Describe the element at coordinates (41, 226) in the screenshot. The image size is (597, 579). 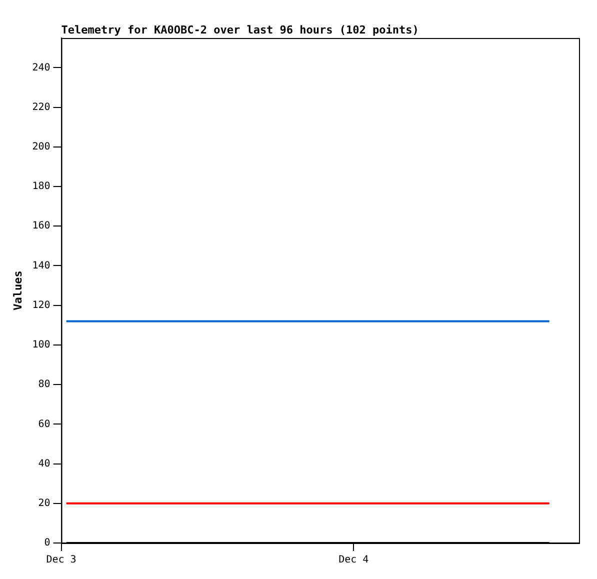
I see `y-tick-label: 160` at that location.